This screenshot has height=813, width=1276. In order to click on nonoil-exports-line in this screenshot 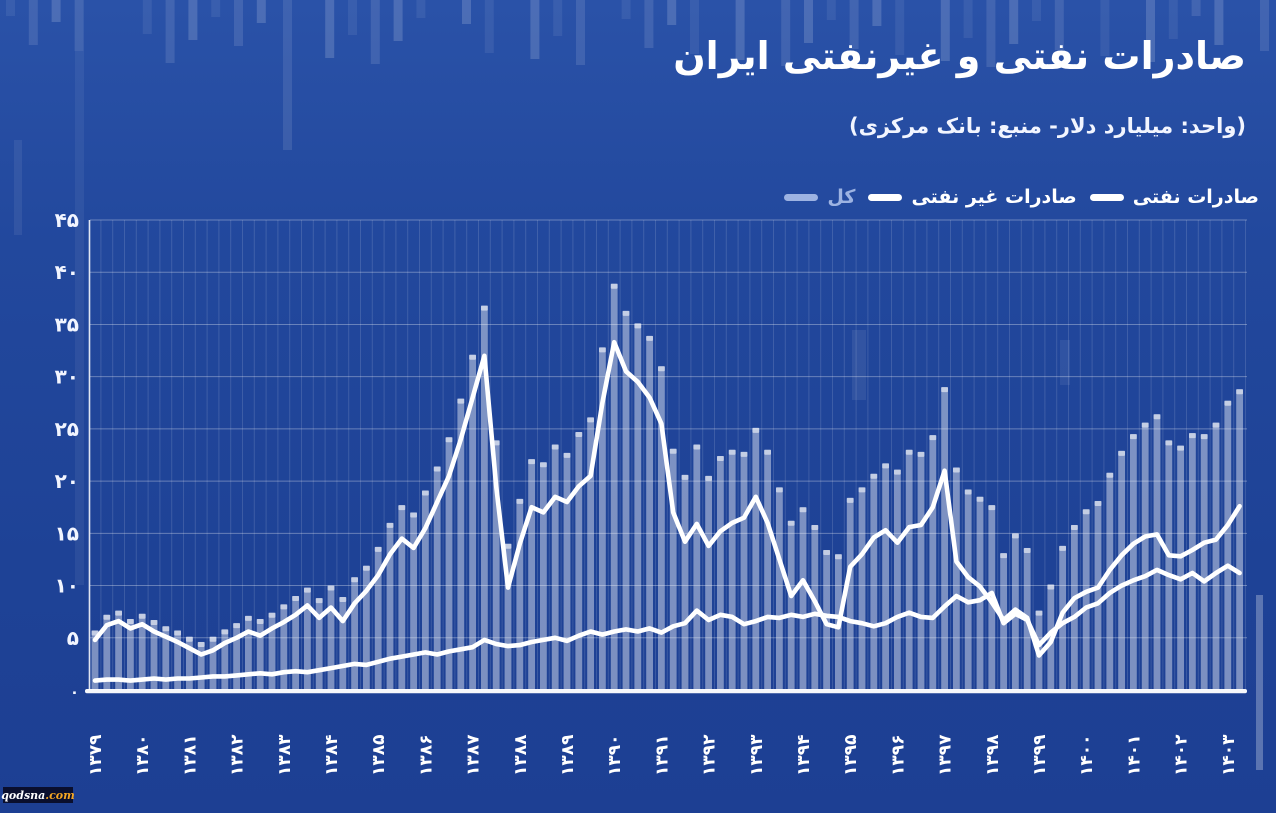, I will do `click(667, 623)`.